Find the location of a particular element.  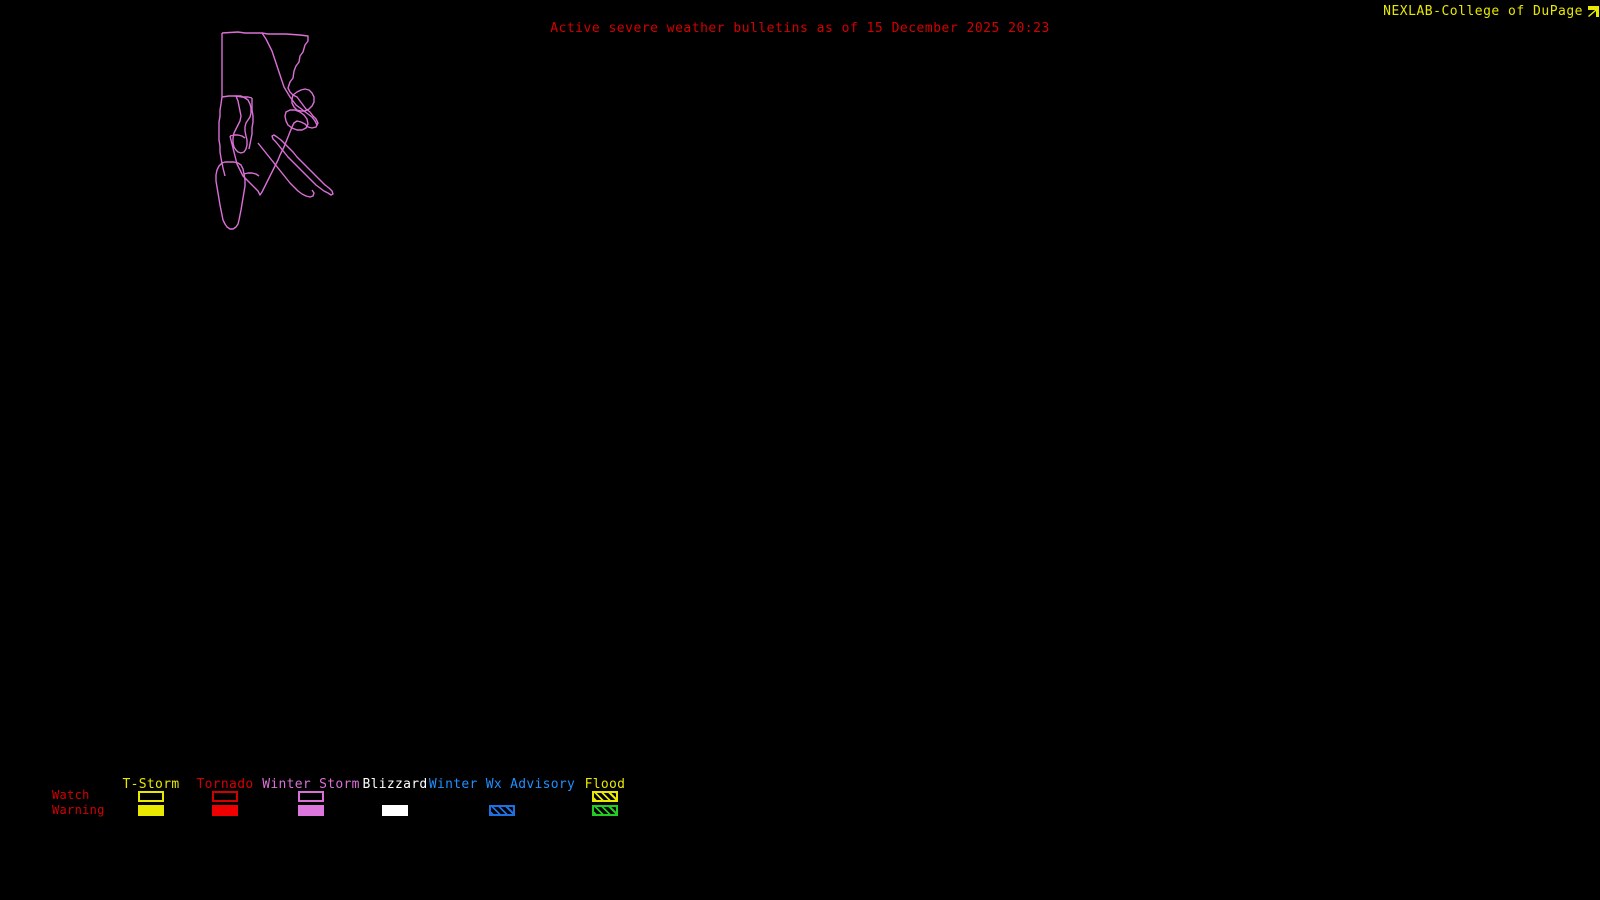

brand-label: NEXLAB-College of DuPage is located at coordinates (1491, 11).